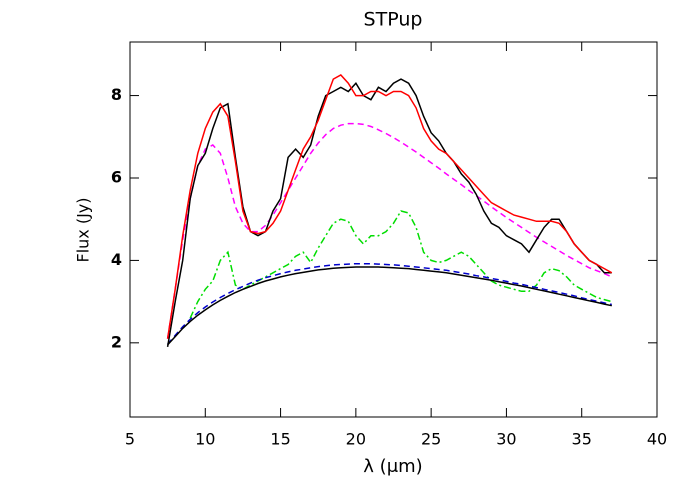  What do you see at coordinates (116, 176) in the screenshot?
I see `y-tick-label: 6` at bounding box center [116, 176].